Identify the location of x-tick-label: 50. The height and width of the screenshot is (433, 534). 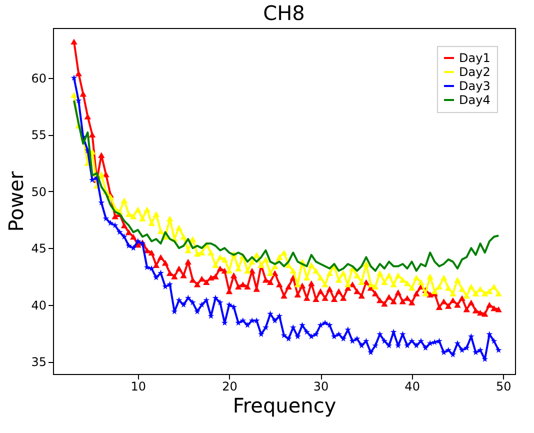
(504, 387).